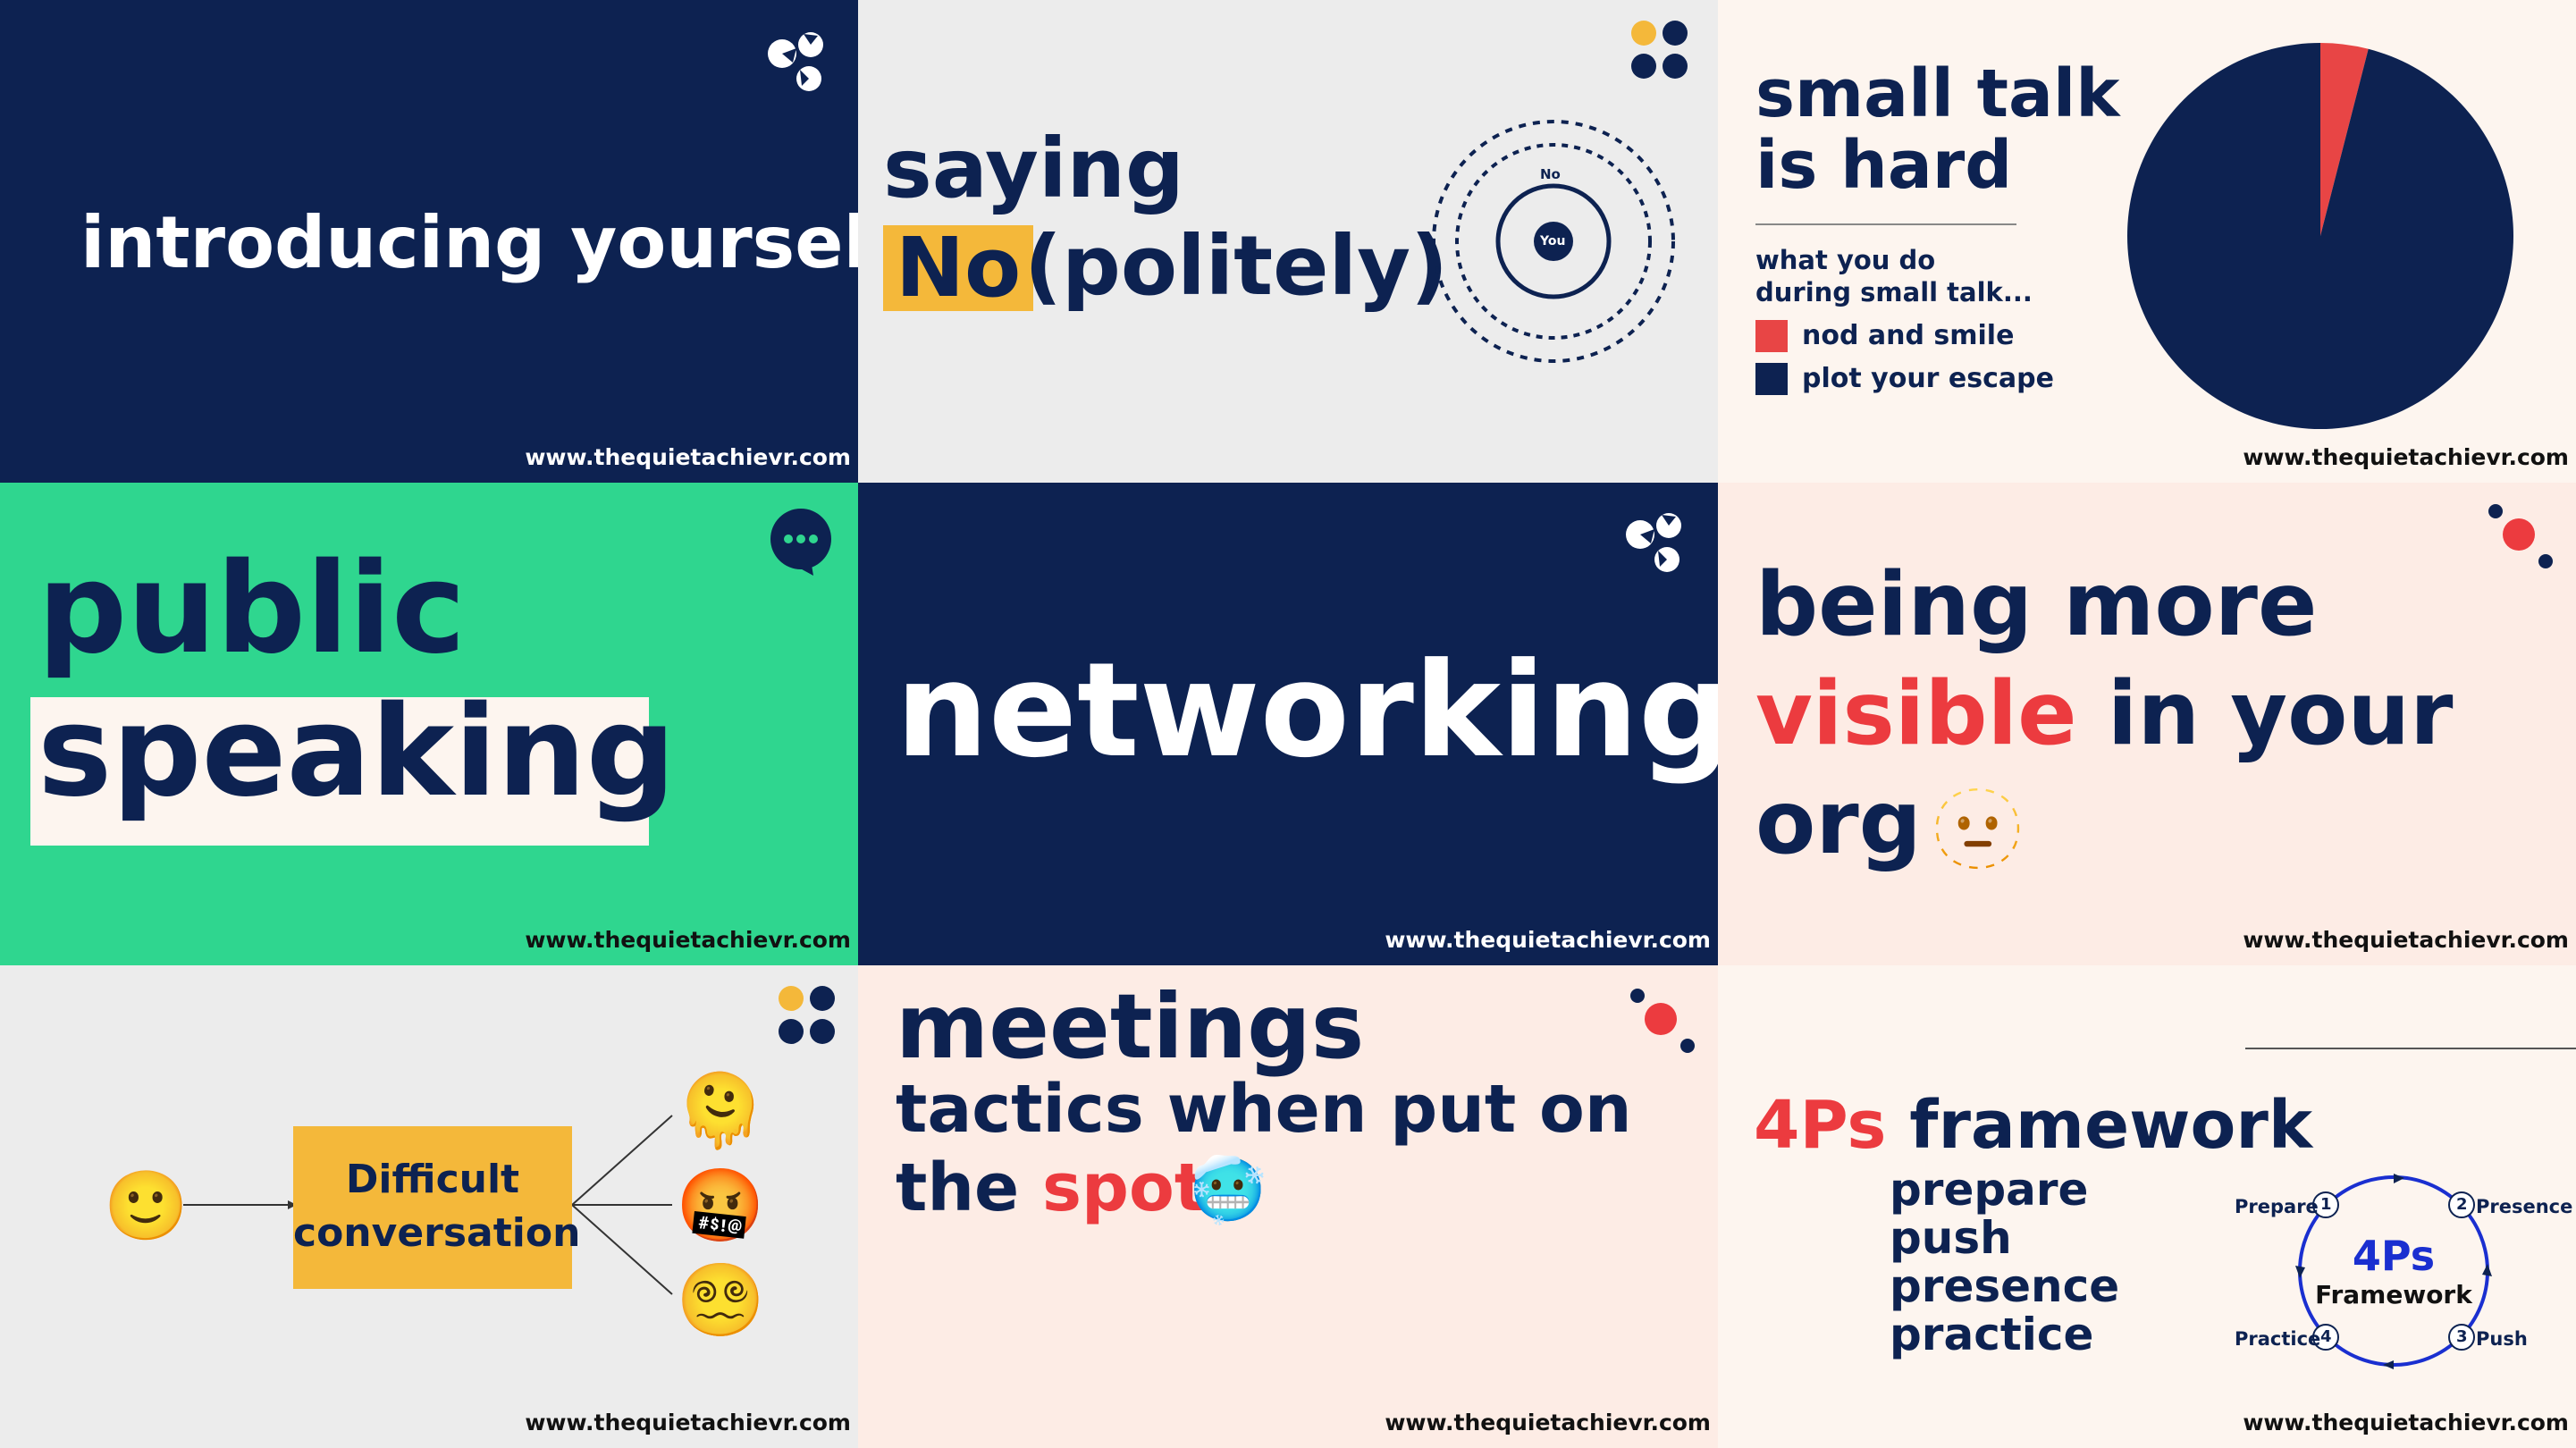  I want to click on node-label-prepare: Prepare, so click(2277, 1206).